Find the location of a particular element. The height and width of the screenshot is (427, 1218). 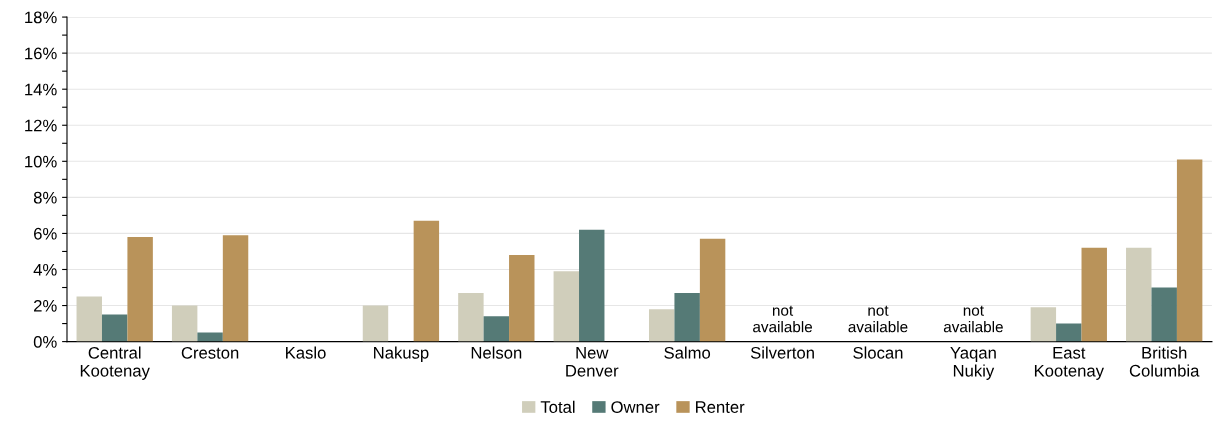

y-tick-label: 12% is located at coordinates (41, 125).